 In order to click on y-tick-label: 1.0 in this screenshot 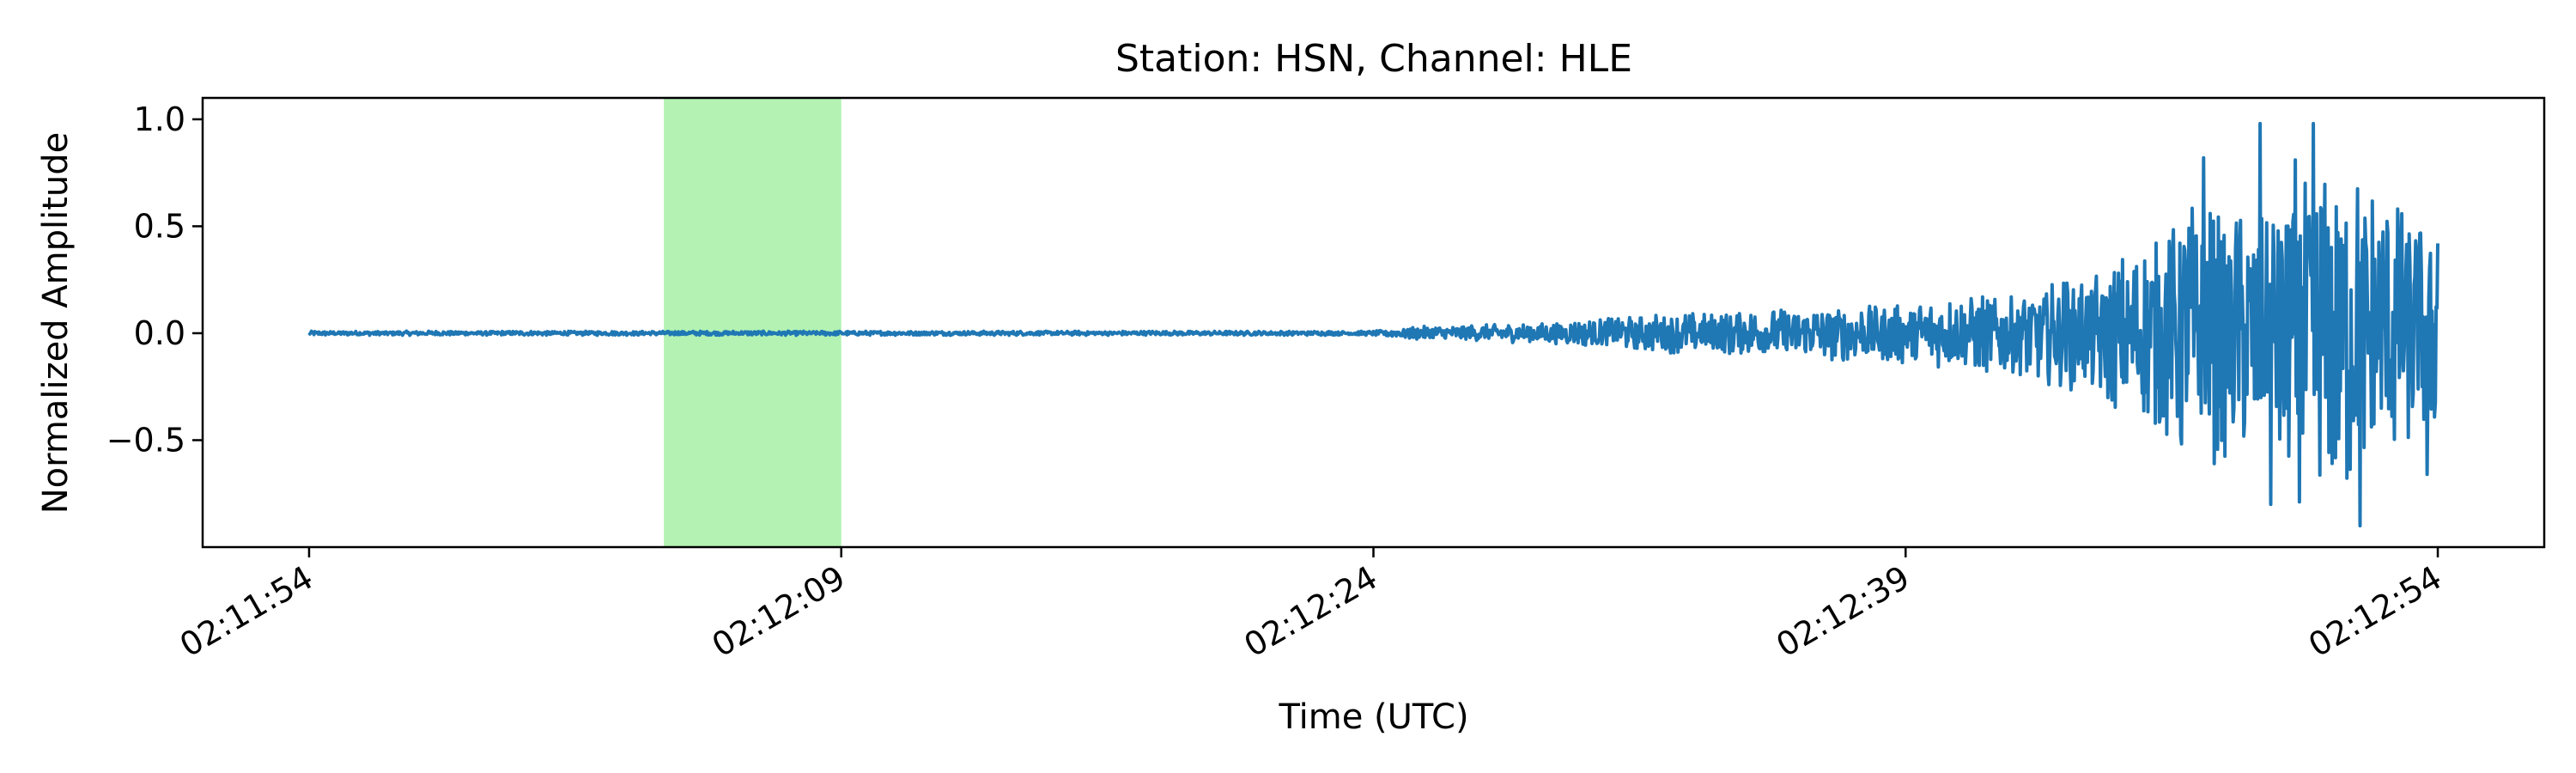, I will do `click(159, 119)`.